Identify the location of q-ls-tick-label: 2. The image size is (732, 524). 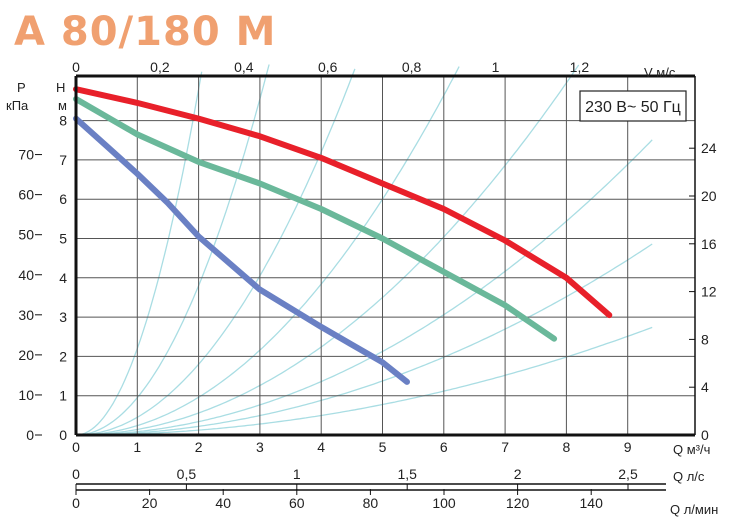
(518, 474).